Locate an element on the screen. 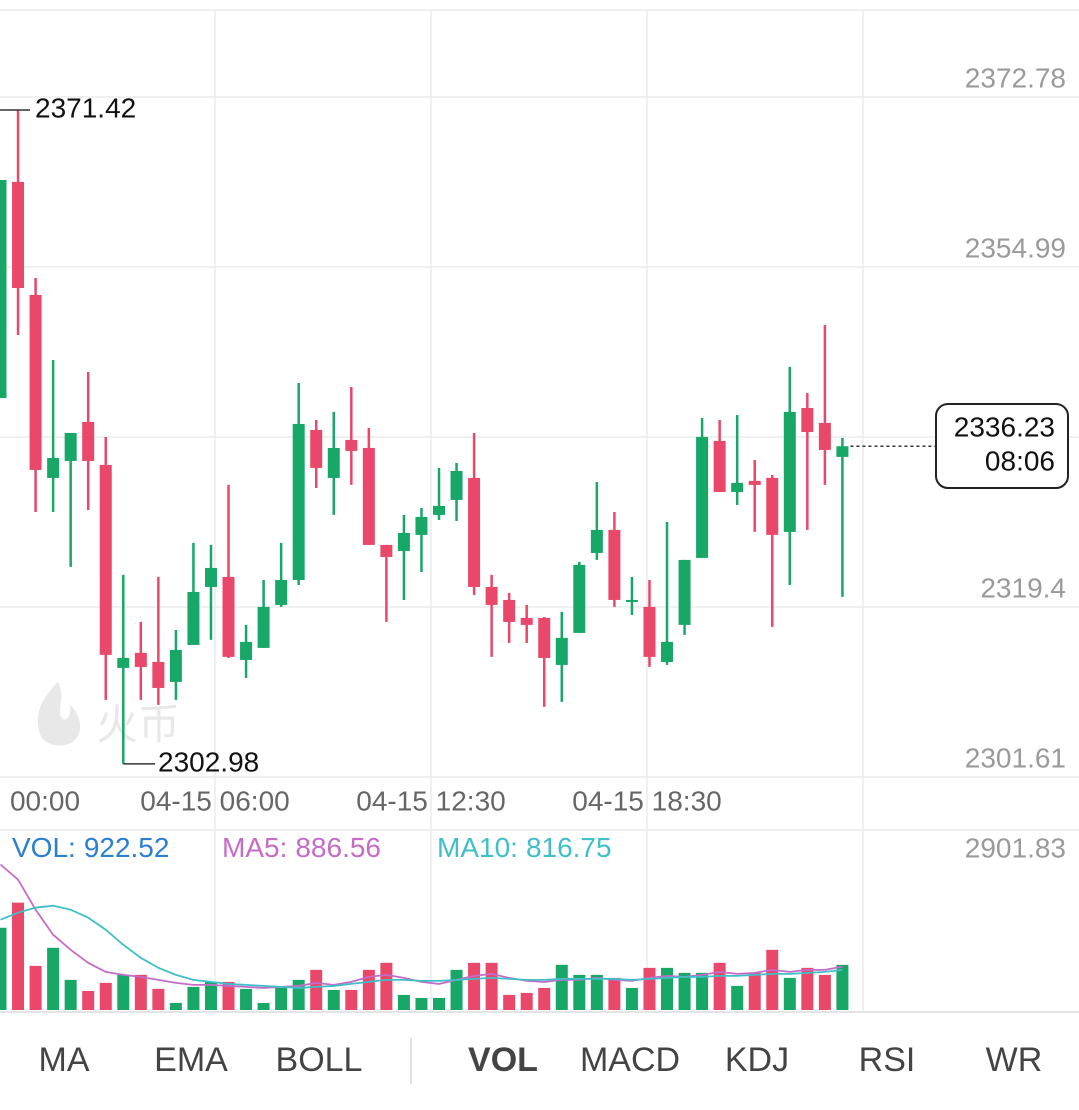 This screenshot has width=1079, height=1110. indicator-tab: VOL is located at coordinates (503, 1060).